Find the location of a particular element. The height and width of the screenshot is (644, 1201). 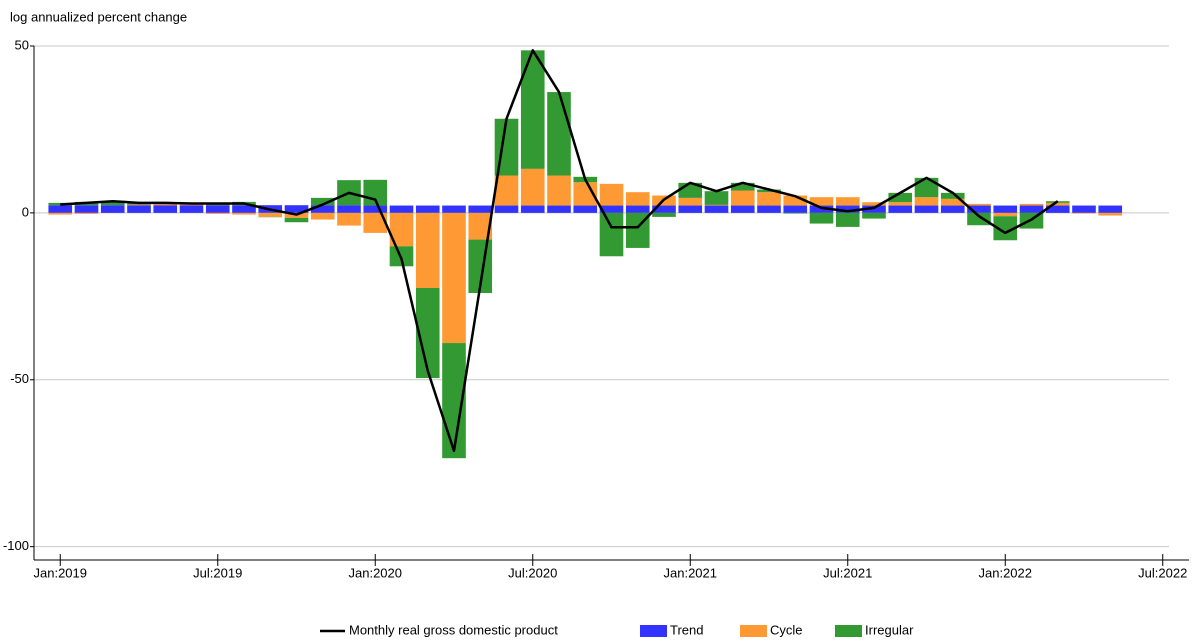

x-tick-label: Jul:2022 is located at coordinates (1162, 572).